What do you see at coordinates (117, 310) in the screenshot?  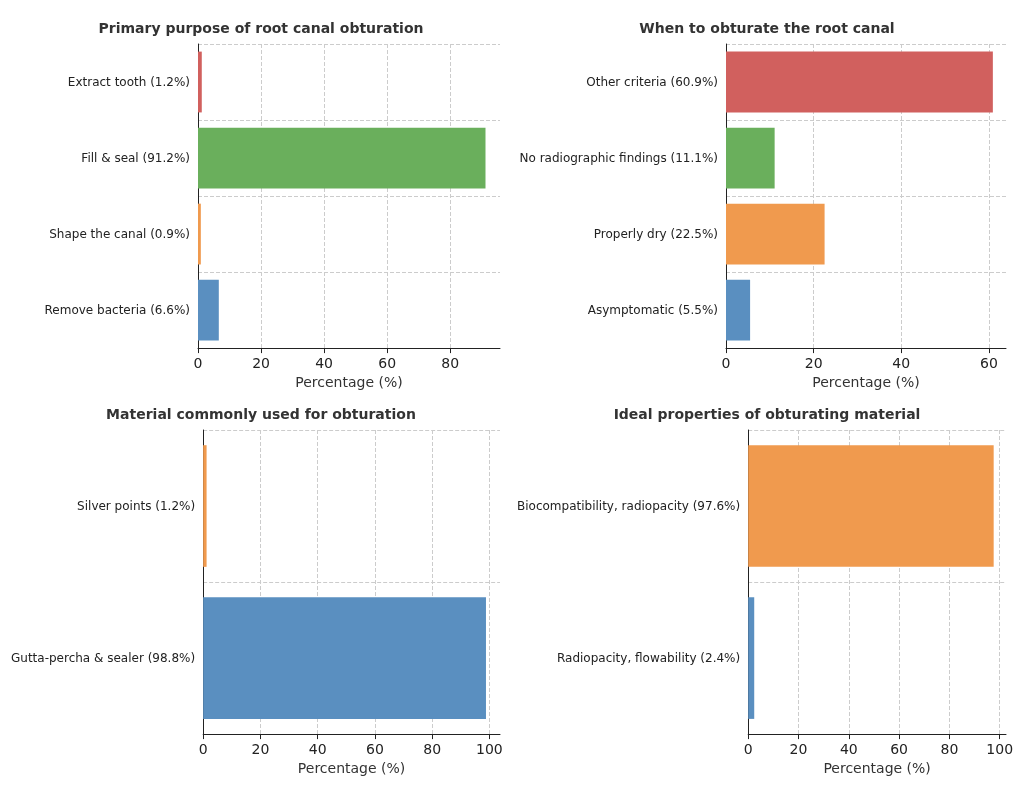 I see `y-tick-label: Remove bacteria (6.6%)` at bounding box center [117, 310].